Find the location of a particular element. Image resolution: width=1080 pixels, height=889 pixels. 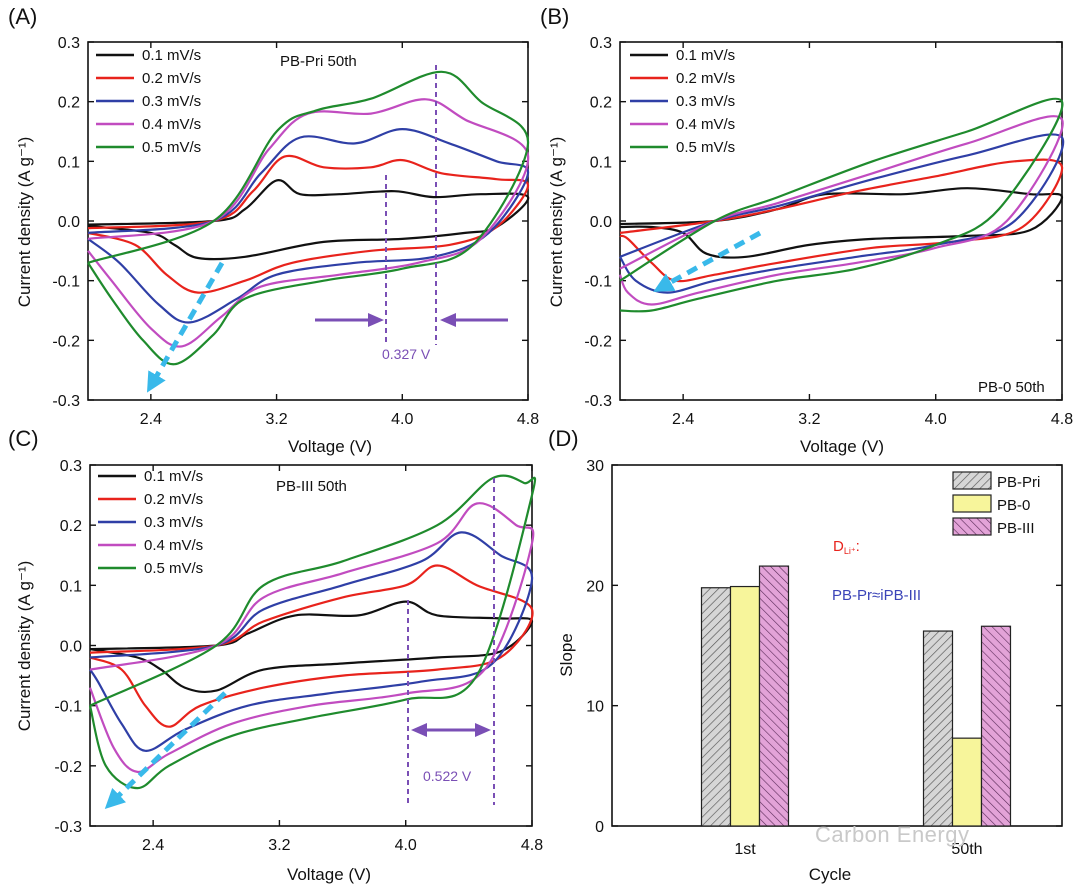

panel-label-b: (B) is located at coordinates (554, 16).